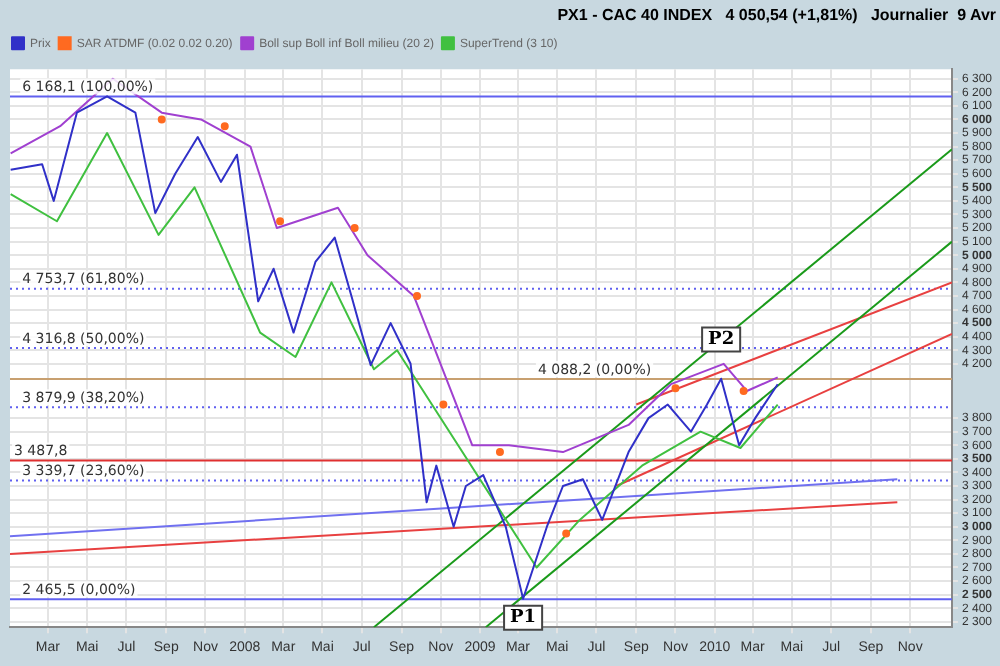  Describe the element at coordinates (776, 15) in the screenshot. I see `chart-title: PX1 - CAC 40 INDEX 4 050,54 (+1,81%) Journalier 9 Avr` at that location.